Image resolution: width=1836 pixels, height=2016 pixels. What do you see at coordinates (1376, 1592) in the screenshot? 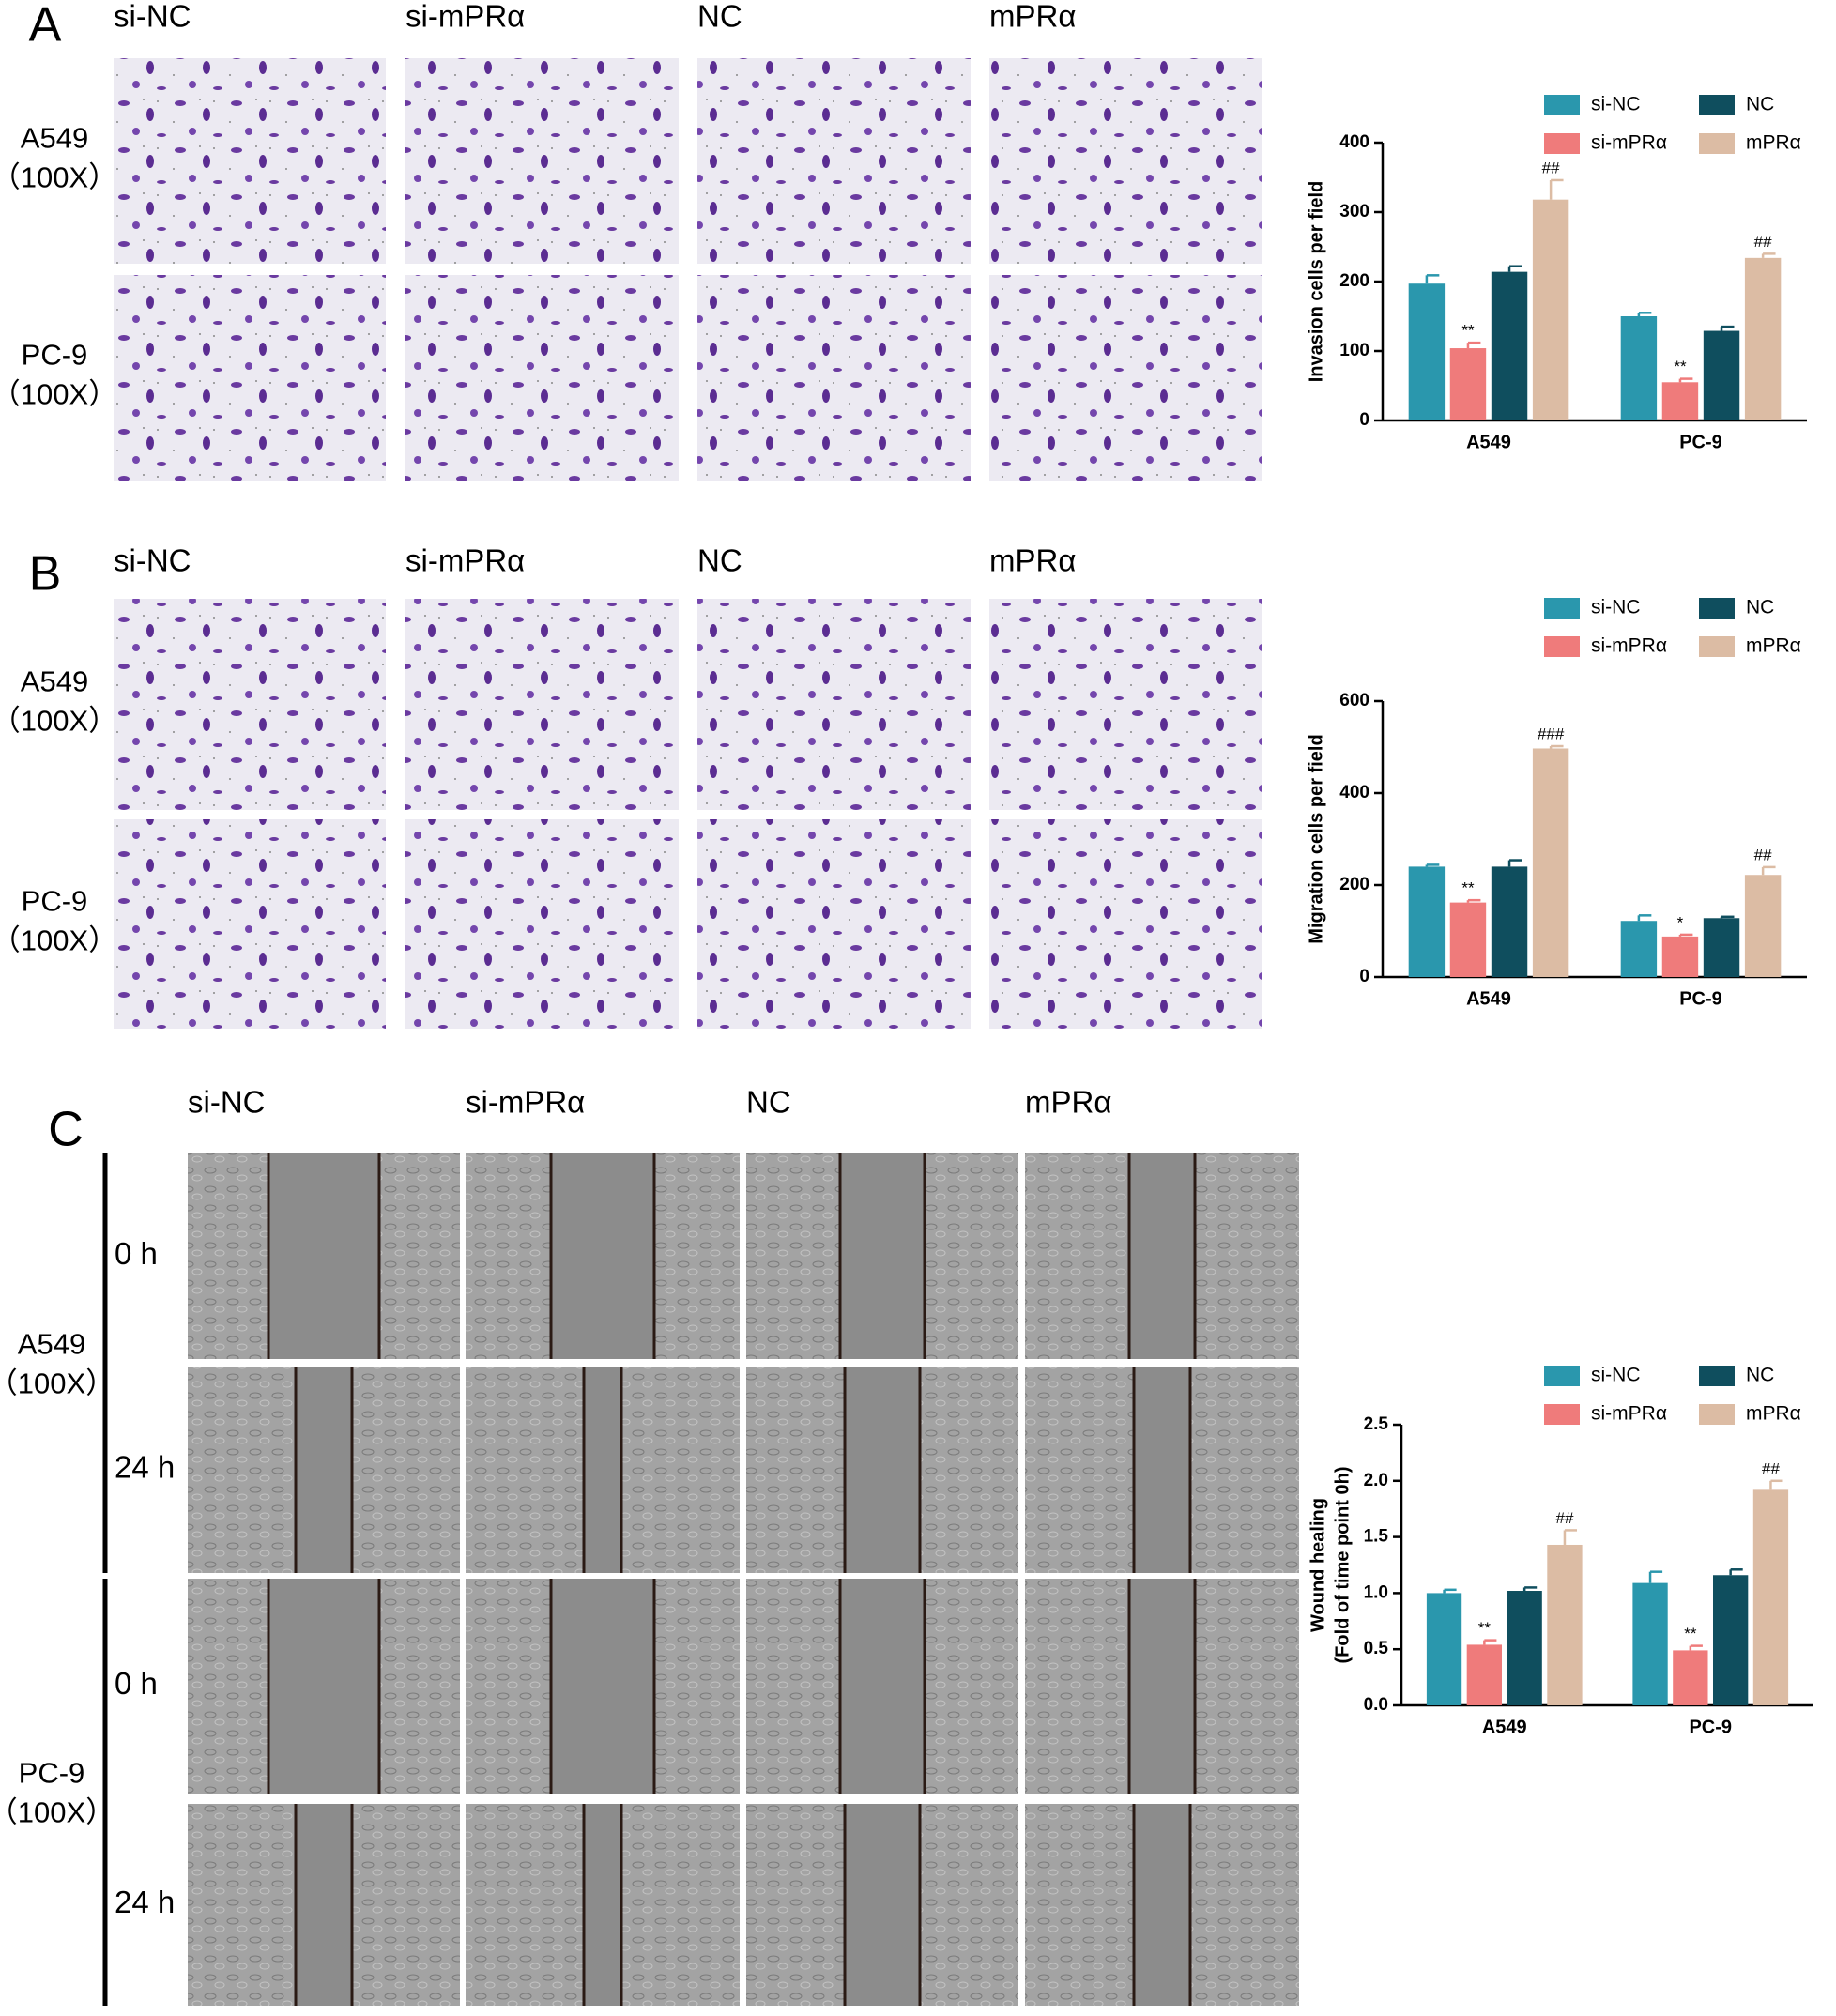
I see `y-tick-label: 1.0` at bounding box center [1376, 1592].